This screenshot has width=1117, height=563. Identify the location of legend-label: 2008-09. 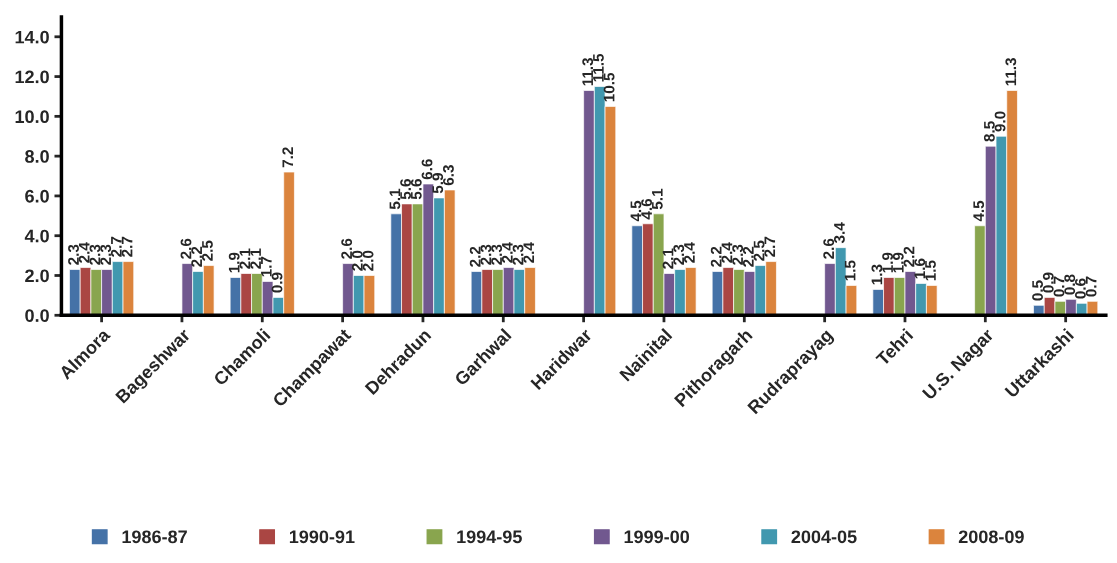
(991, 537).